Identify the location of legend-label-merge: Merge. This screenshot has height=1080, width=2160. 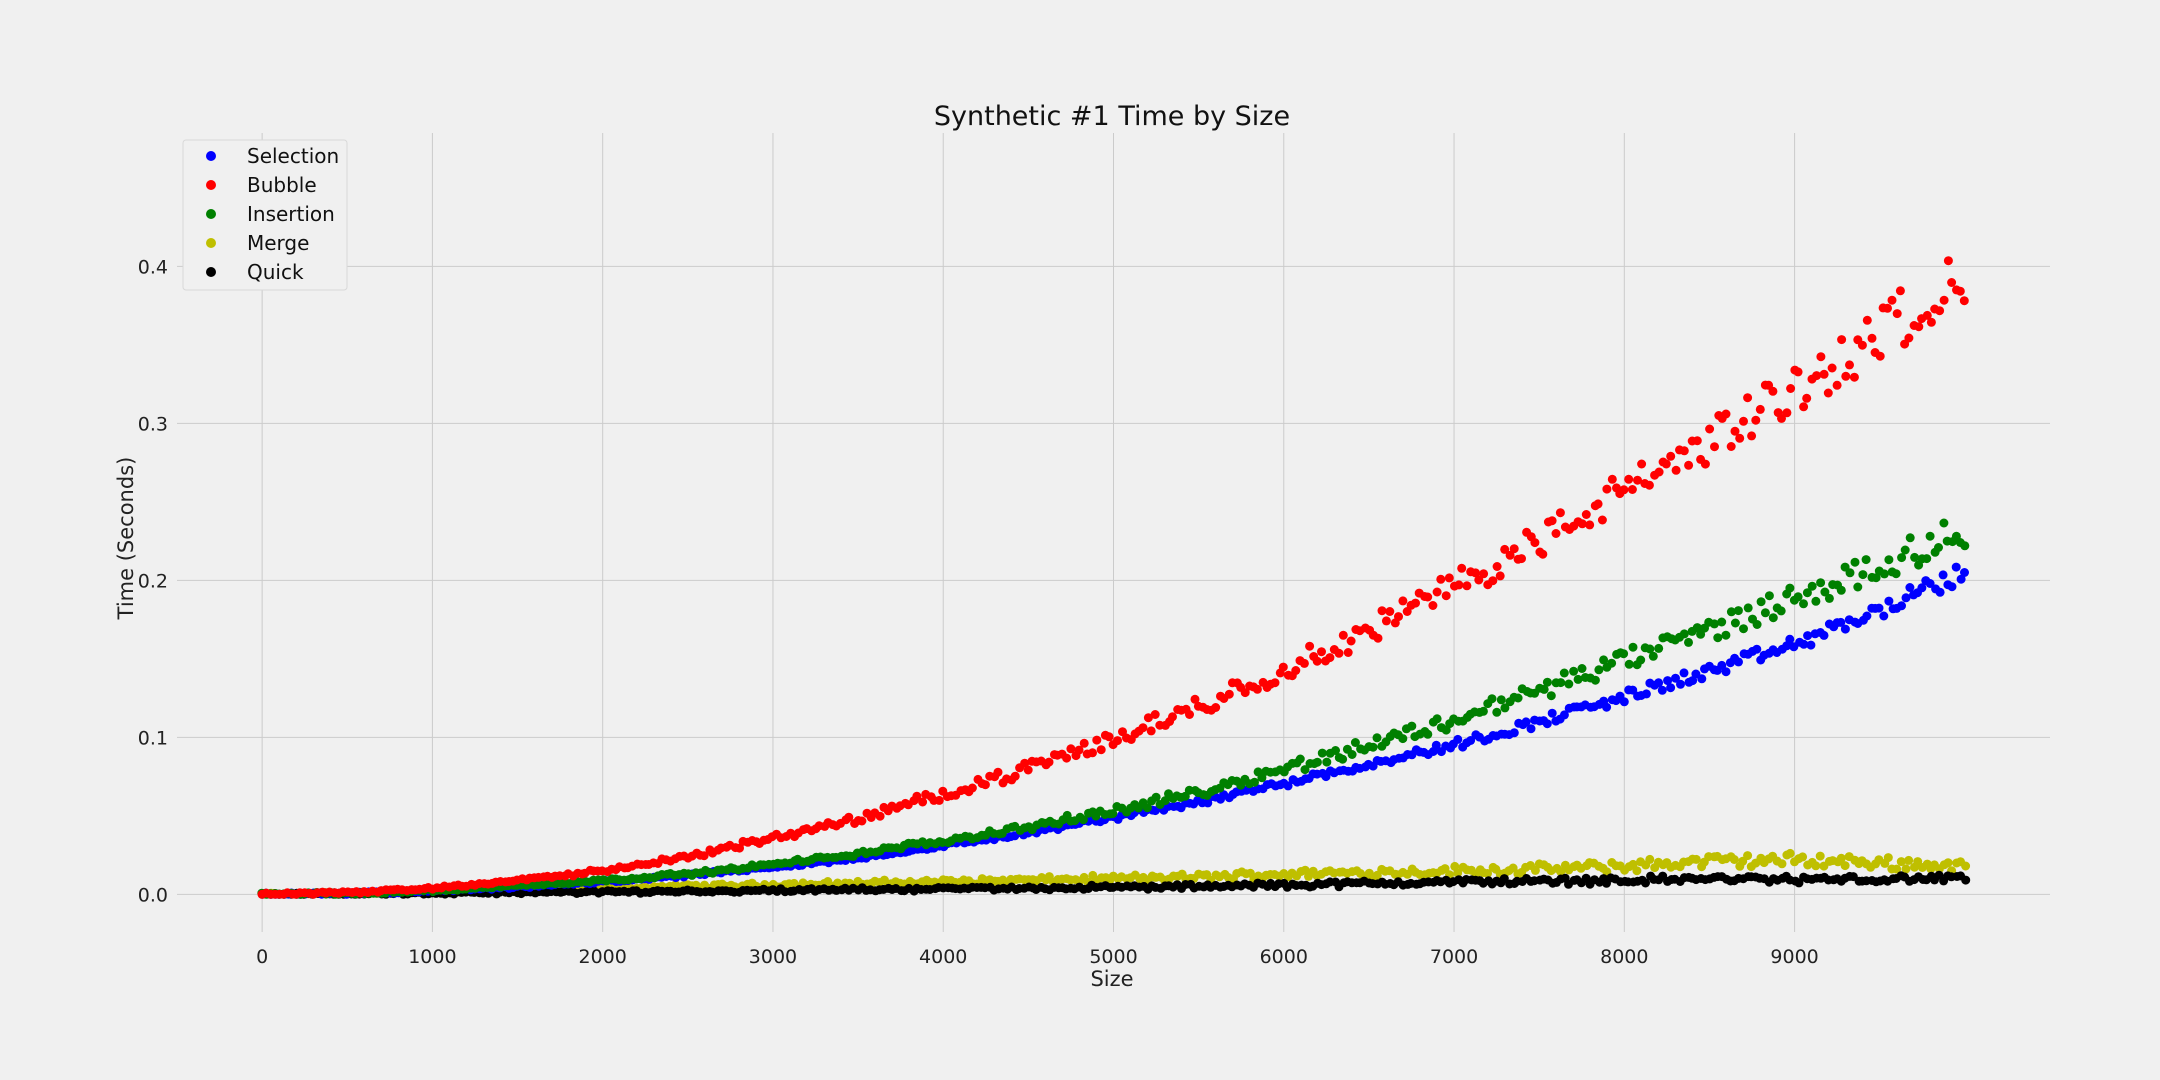
(278, 243).